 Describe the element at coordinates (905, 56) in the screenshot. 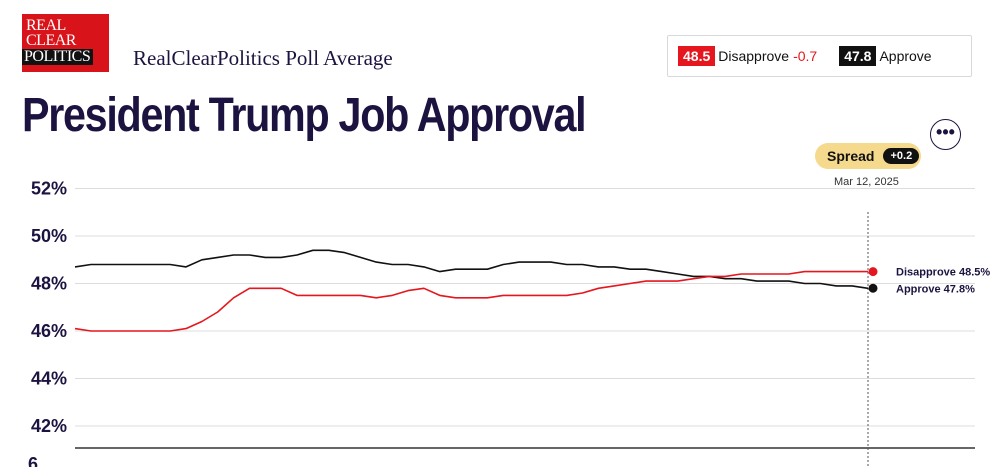

I see `approve-label: Approve` at that location.